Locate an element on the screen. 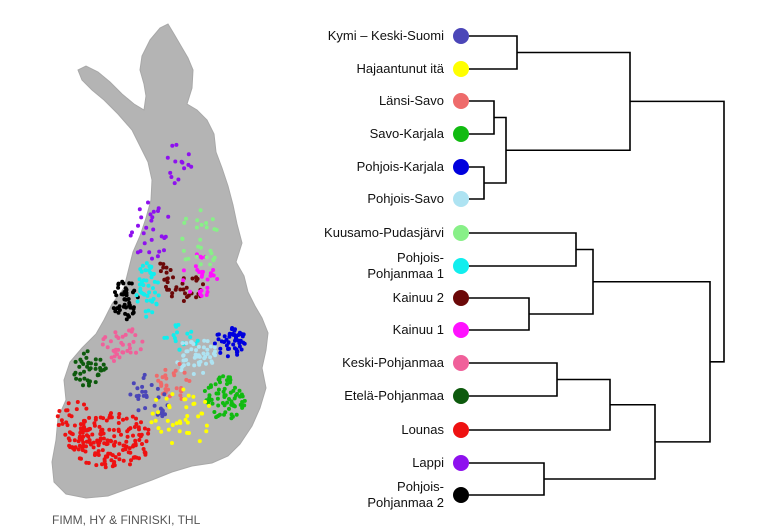 The width and height of the screenshot is (760, 532). region-label-hajaantunut: Hajaantunut itä is located at coordinates (400, 68).